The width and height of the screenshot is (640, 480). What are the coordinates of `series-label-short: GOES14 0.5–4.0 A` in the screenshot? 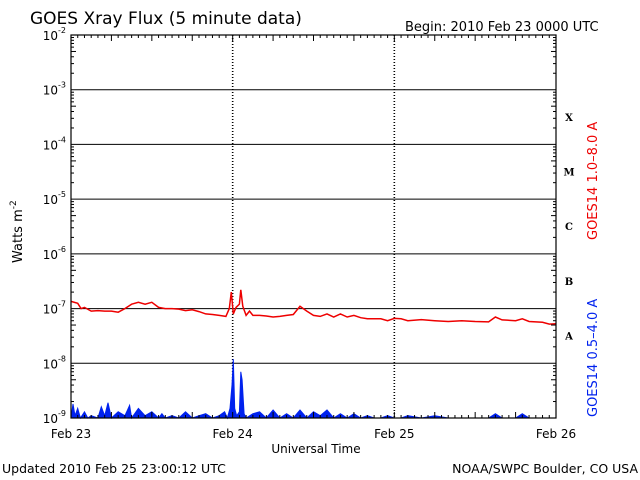 It's located at (593, 358).